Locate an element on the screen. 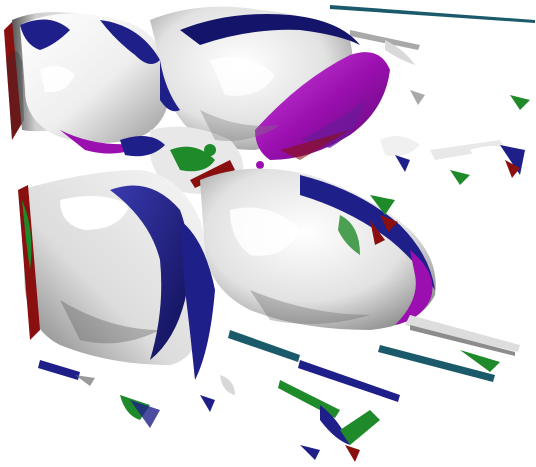 This screenshot has height=467, width=536. blue-fold is located at coordinates (162, 282).